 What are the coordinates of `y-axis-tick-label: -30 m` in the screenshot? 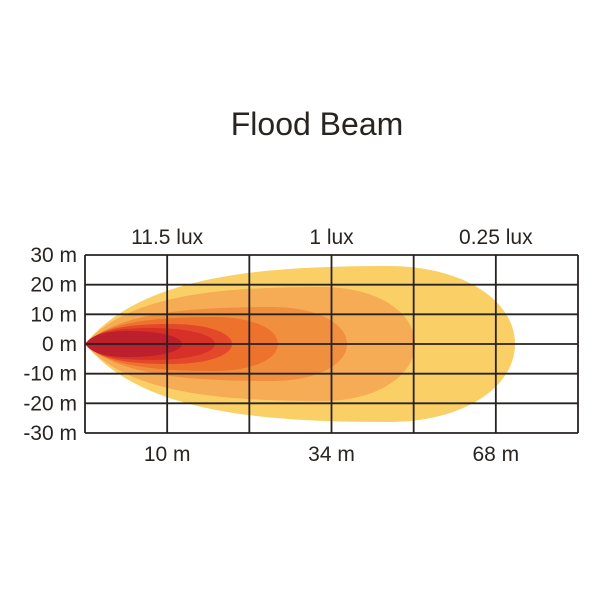 It's located at (50, 433).